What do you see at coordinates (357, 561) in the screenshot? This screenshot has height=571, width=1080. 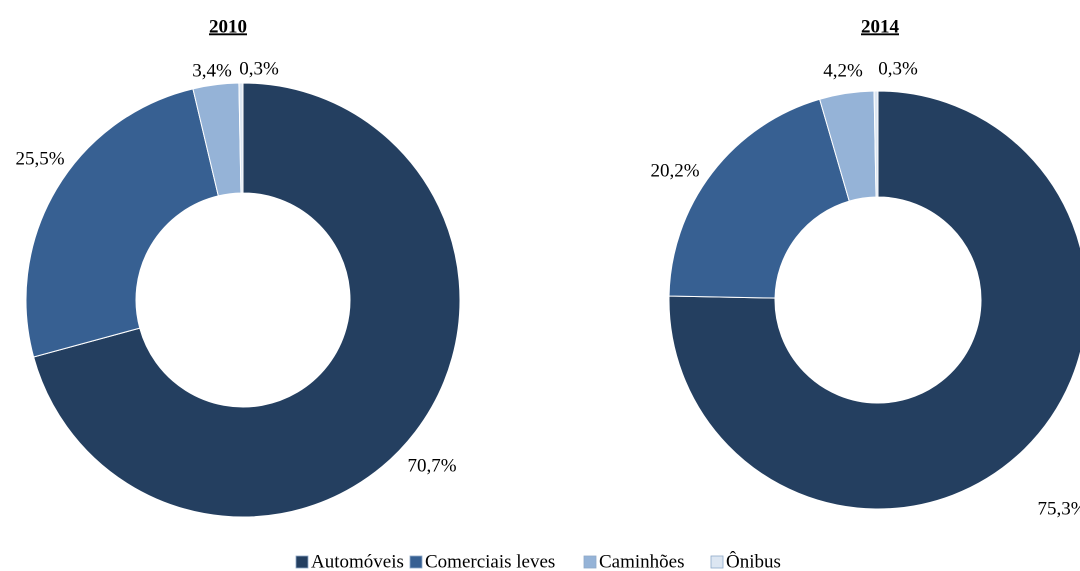 I see `legend-label: Automóveis` at bounding box center [357, 561].